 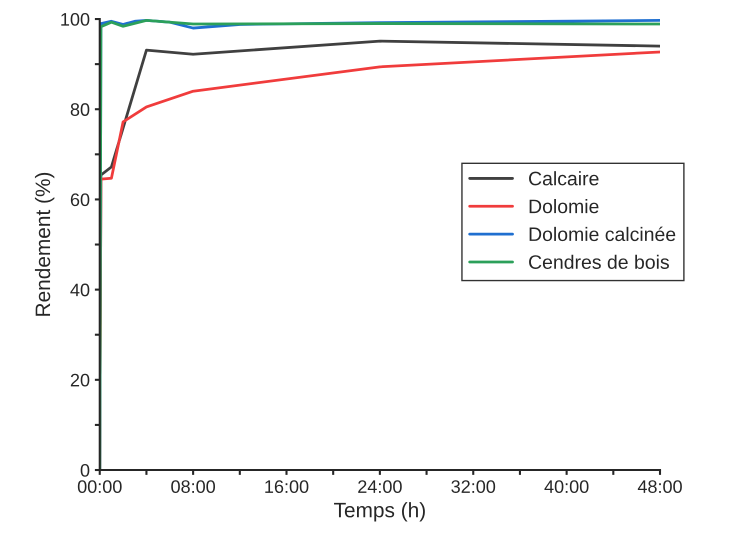 What do you see at coordinates (564, 206) in the screenshot?
I see `legend-label: Dolomie` at bounding box center [564, 206].